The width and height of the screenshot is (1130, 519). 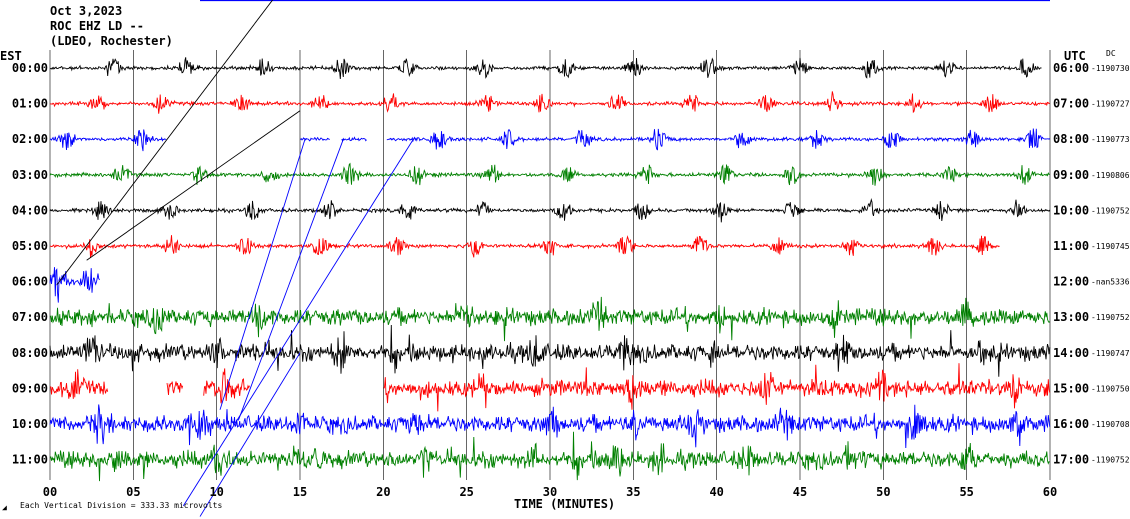 What do you see at coordinates (30, 210) in the screenshot?
I see `row-est-label: 04:00` at bounding box center [30, 210].